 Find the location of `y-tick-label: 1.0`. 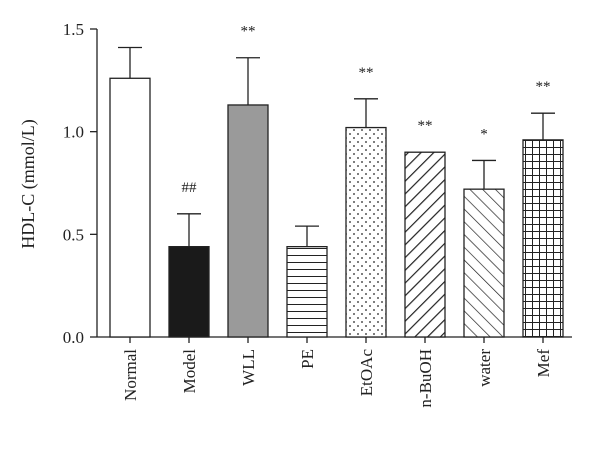

y-tick-label: 1.0 is located at coordinates (73, 132).